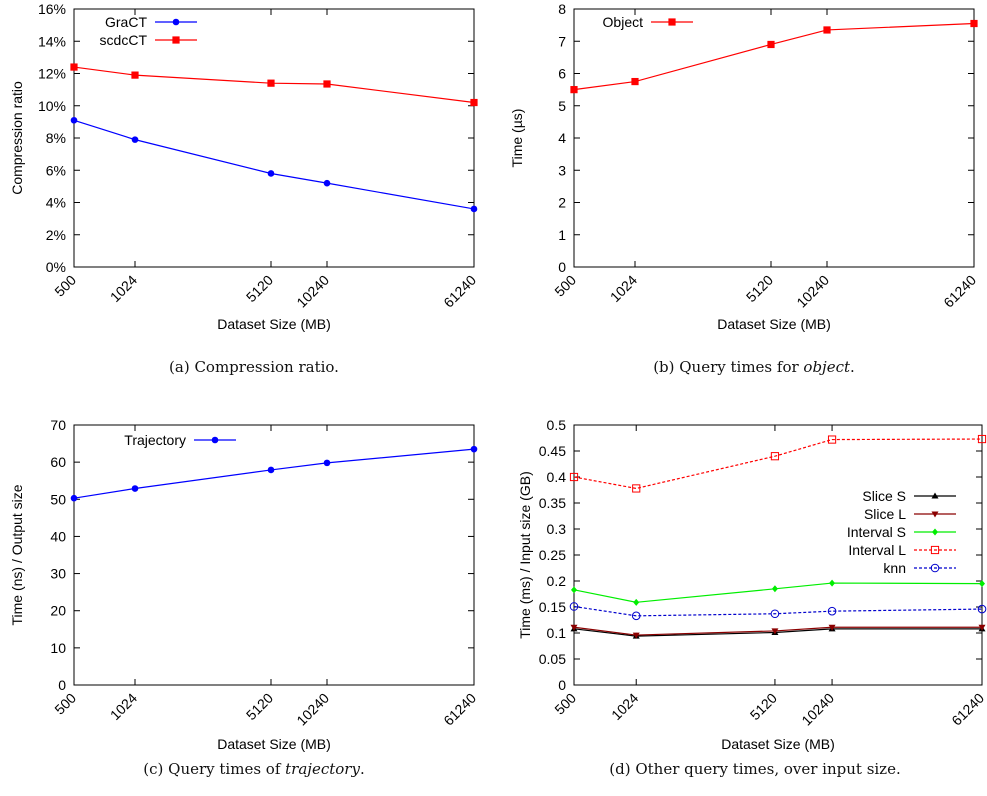  What do you see at coordinates (562, 74) in the screenshot?
I see `y-tick-label: 6` at bounding box center [562, 74].